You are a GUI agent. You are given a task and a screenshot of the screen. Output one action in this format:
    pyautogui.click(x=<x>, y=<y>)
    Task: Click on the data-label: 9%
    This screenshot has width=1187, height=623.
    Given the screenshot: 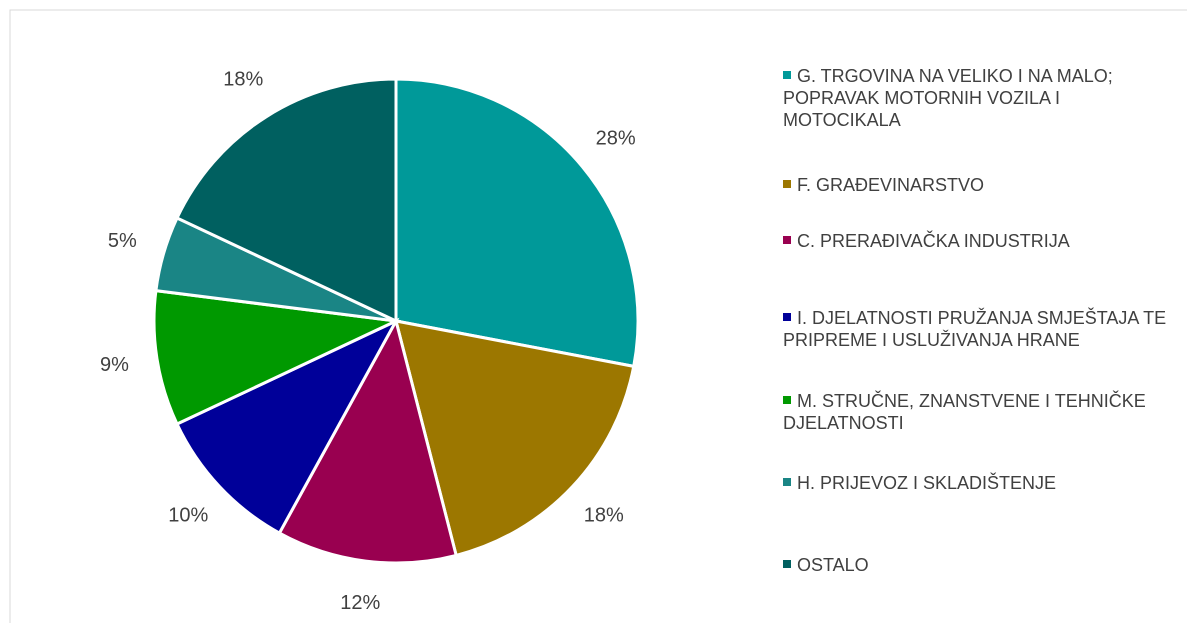 What is the action you would take?
    pyautogui.click(x=114, y=365)
    